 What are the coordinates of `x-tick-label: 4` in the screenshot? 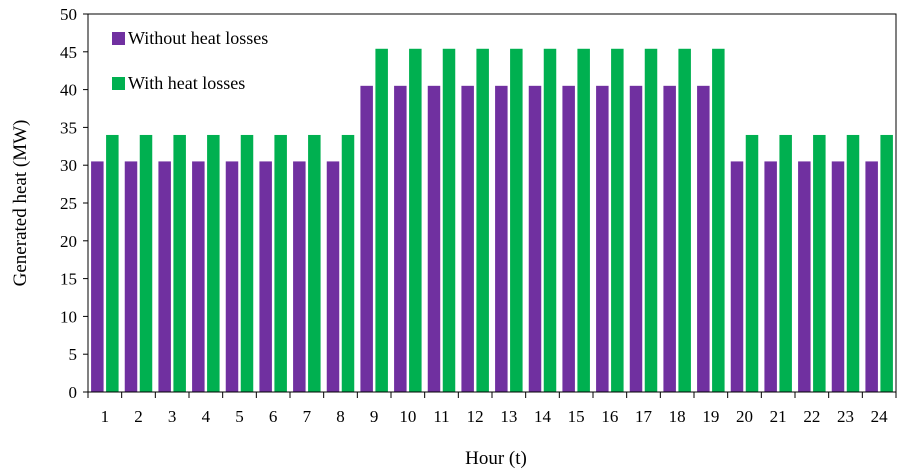 It's located at (206, 416).